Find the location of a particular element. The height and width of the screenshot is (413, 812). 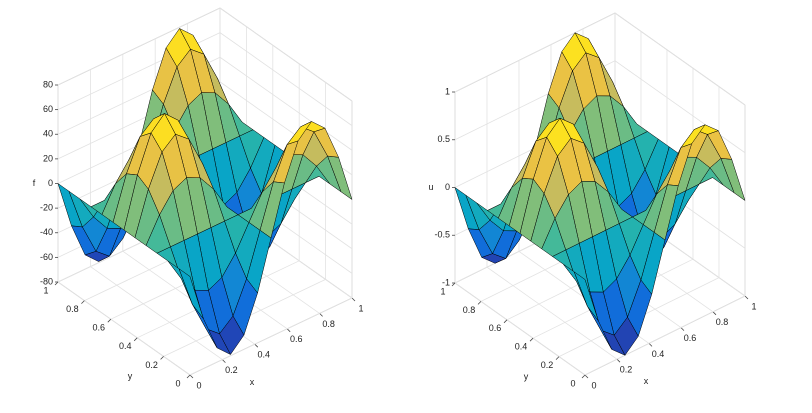

z-axis-label: u is located at coordinates (430, 187).